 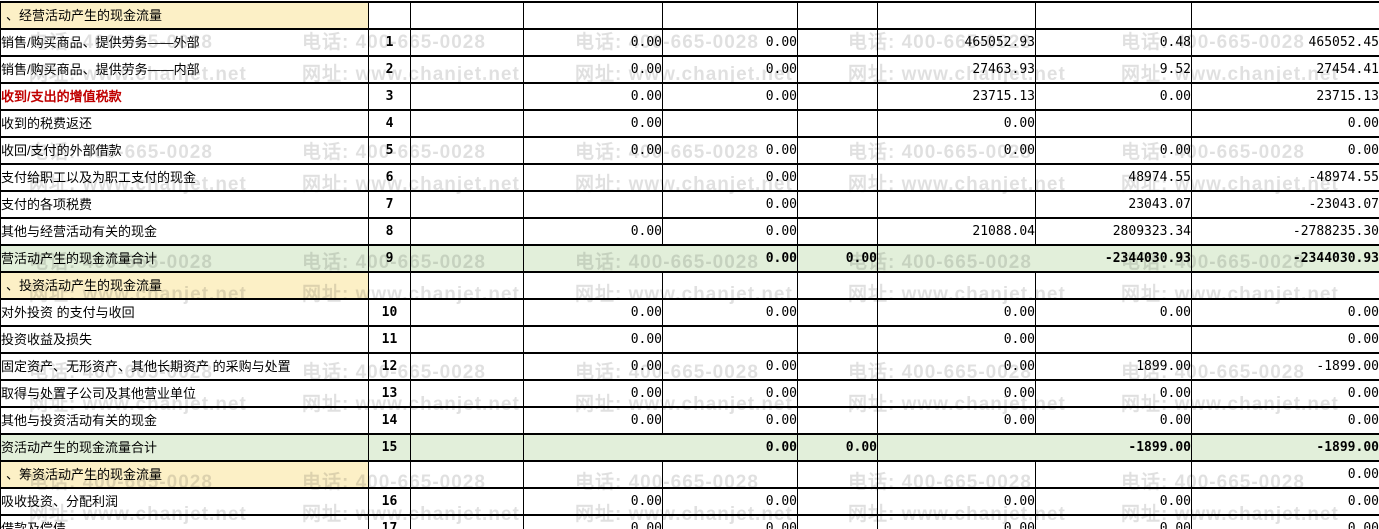 I want to click on row-number-cell: 3, so click(x=389, y=96).